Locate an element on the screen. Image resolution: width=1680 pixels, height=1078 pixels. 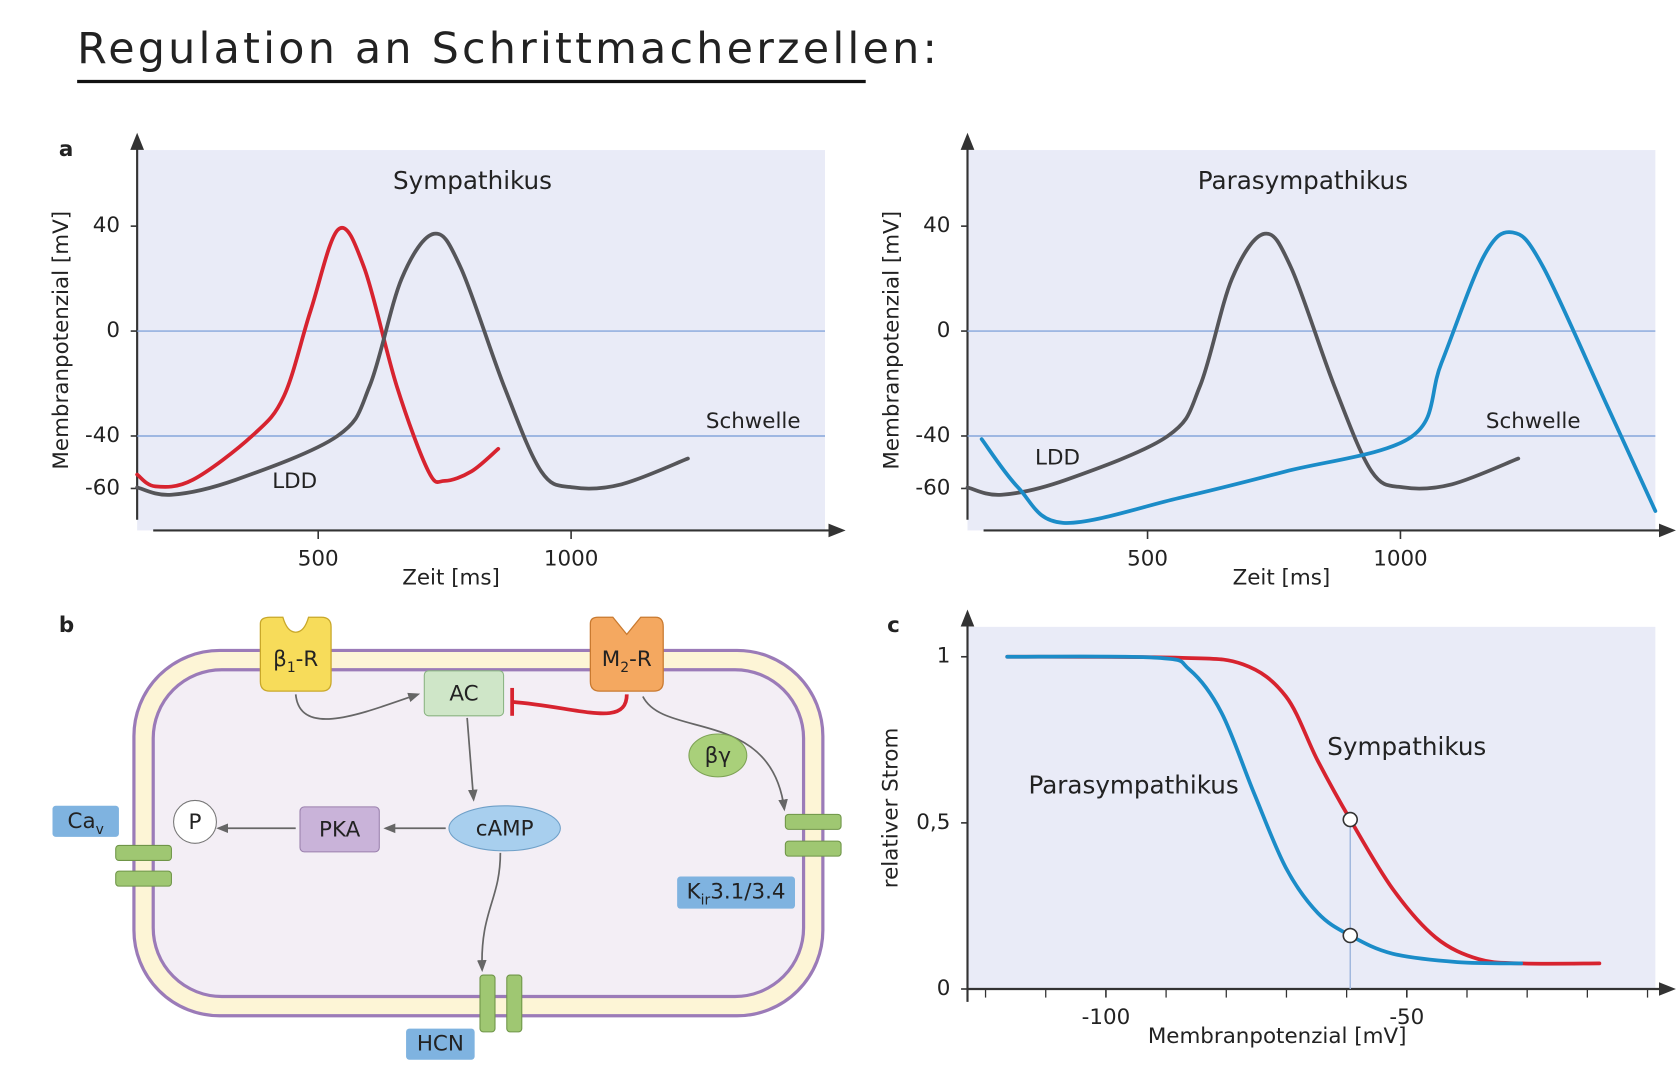
panel-label: a is located at coordinates (66, 149).